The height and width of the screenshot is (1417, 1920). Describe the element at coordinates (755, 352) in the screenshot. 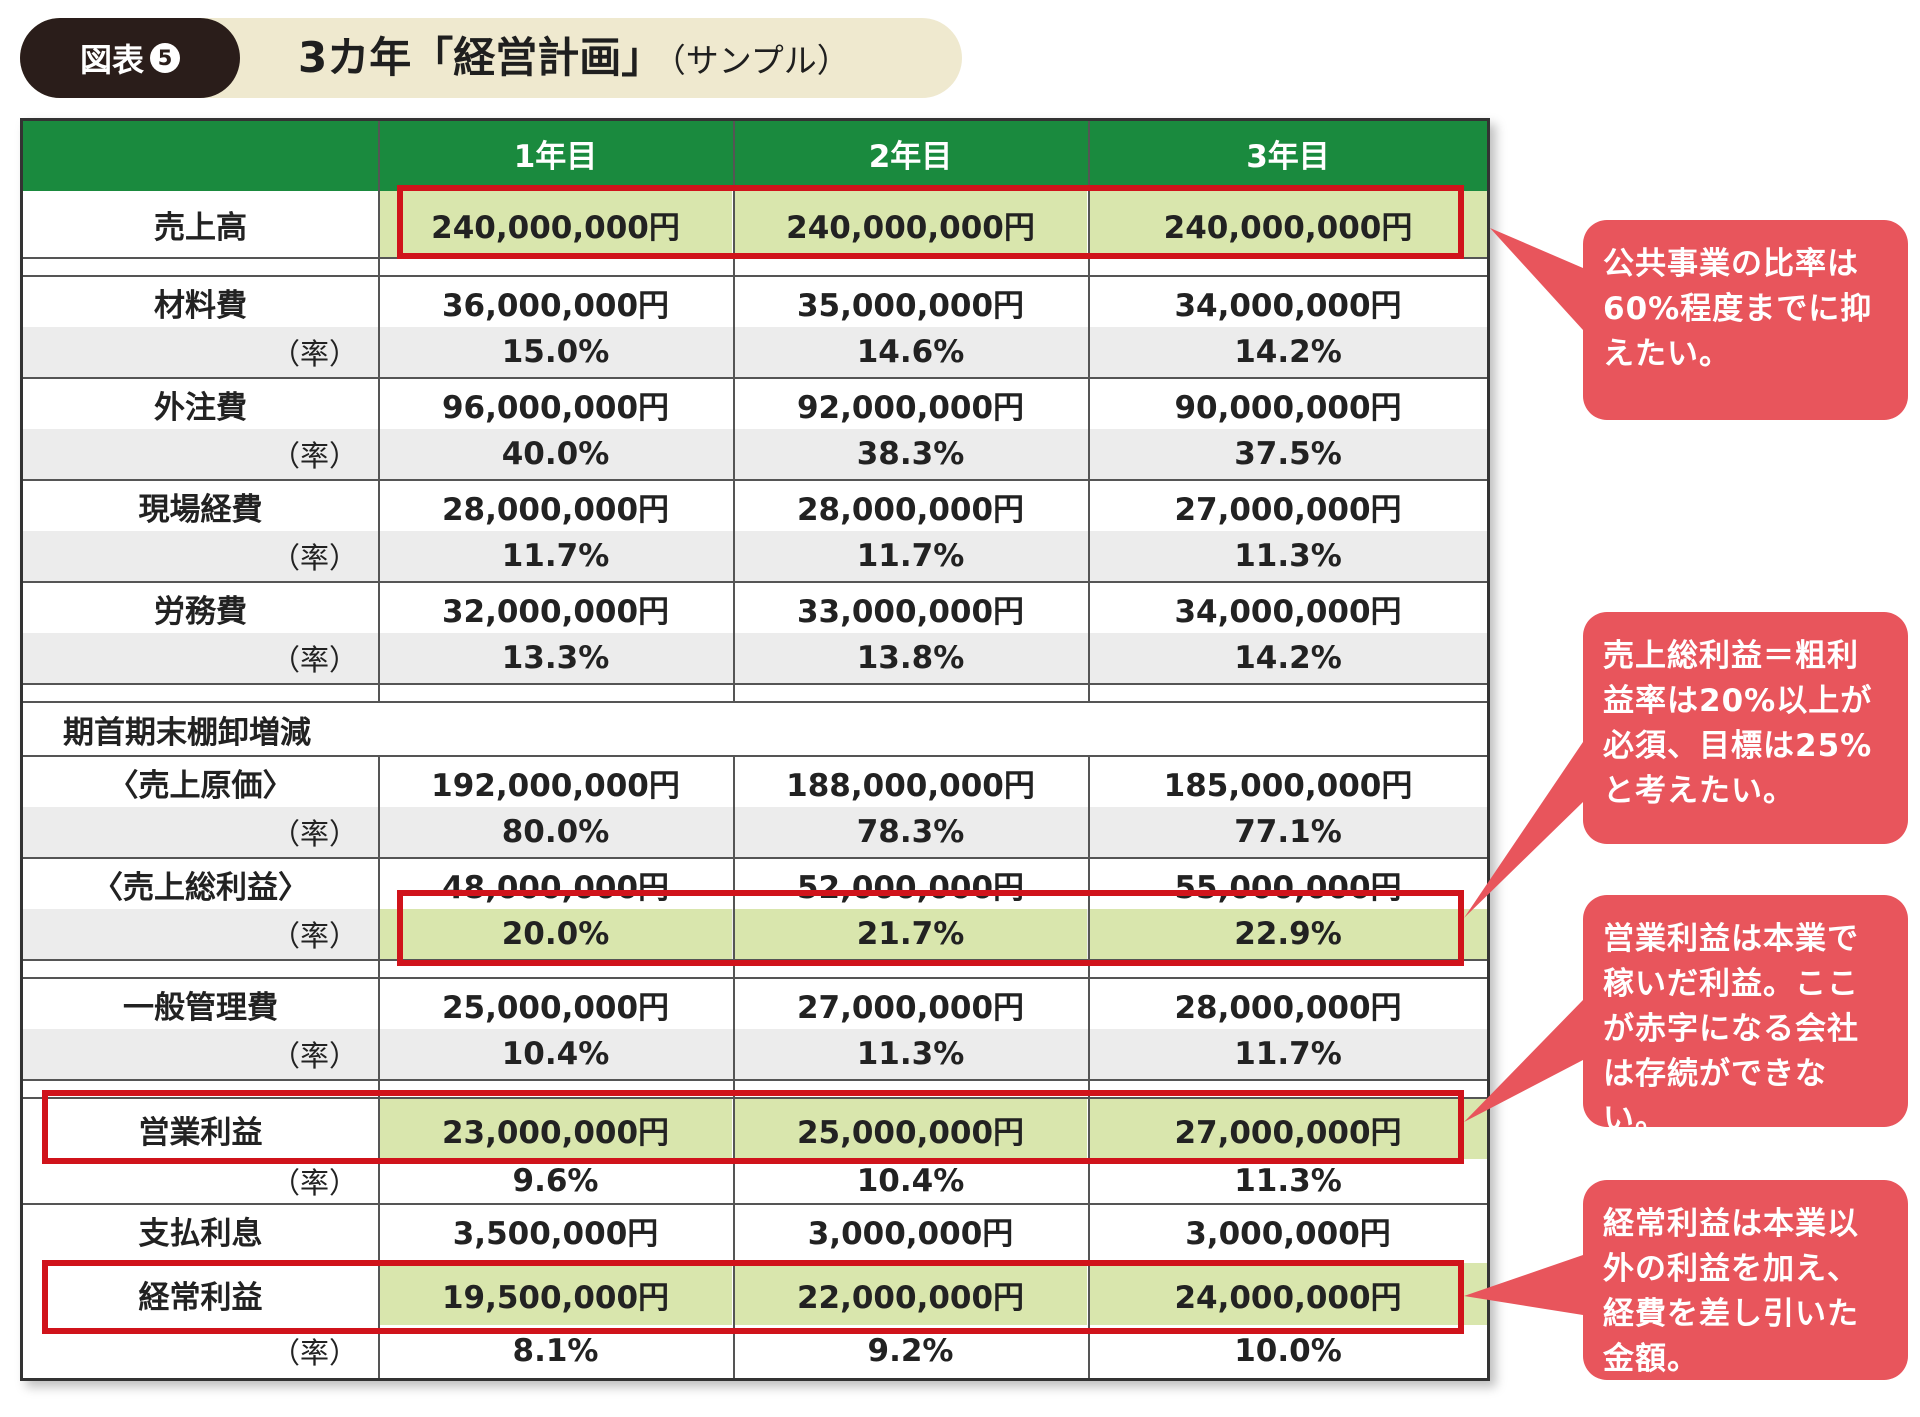

I see `table-row-material-rate: （率） 15.0% 14.6% 14.2%` at that location.